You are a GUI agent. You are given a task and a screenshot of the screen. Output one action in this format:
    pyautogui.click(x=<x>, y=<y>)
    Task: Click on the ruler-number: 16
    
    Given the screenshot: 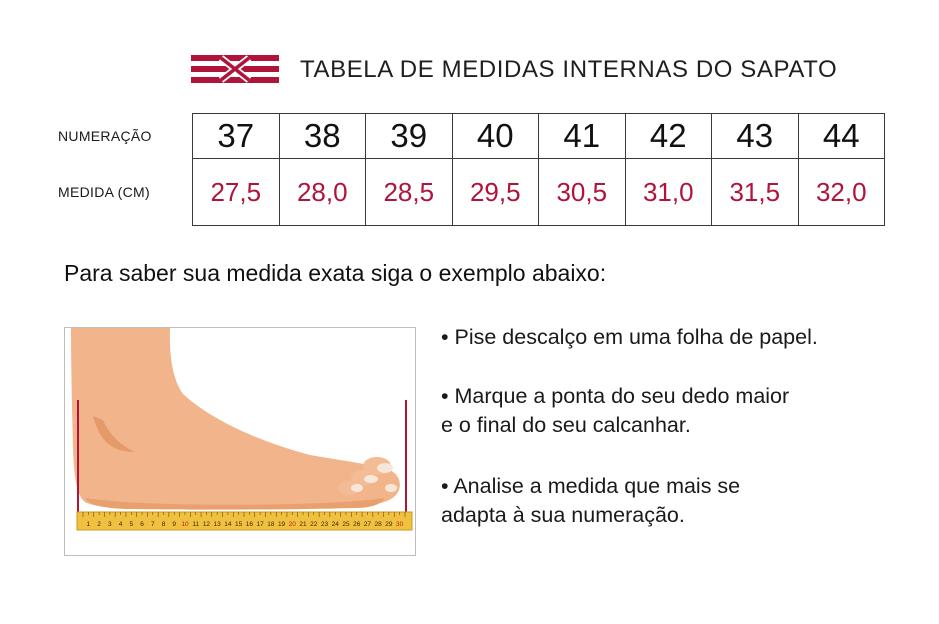 What is the action you would take?
    pyautogui.click(x=250, y=524)
    